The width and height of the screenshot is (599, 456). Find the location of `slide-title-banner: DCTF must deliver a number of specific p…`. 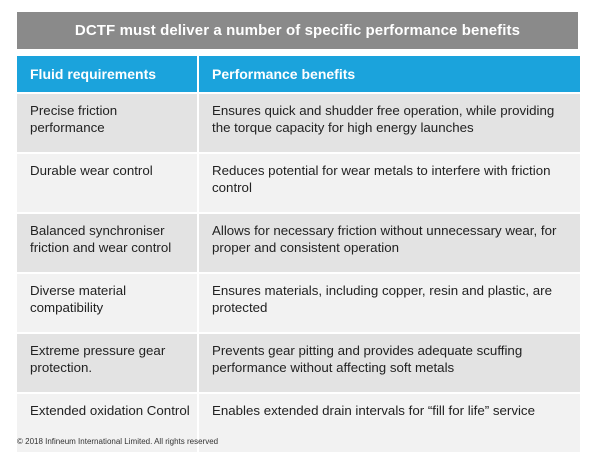

slide-title-banner: DCTF must deliver a number of specific p… is located at coordinates (297, 30).